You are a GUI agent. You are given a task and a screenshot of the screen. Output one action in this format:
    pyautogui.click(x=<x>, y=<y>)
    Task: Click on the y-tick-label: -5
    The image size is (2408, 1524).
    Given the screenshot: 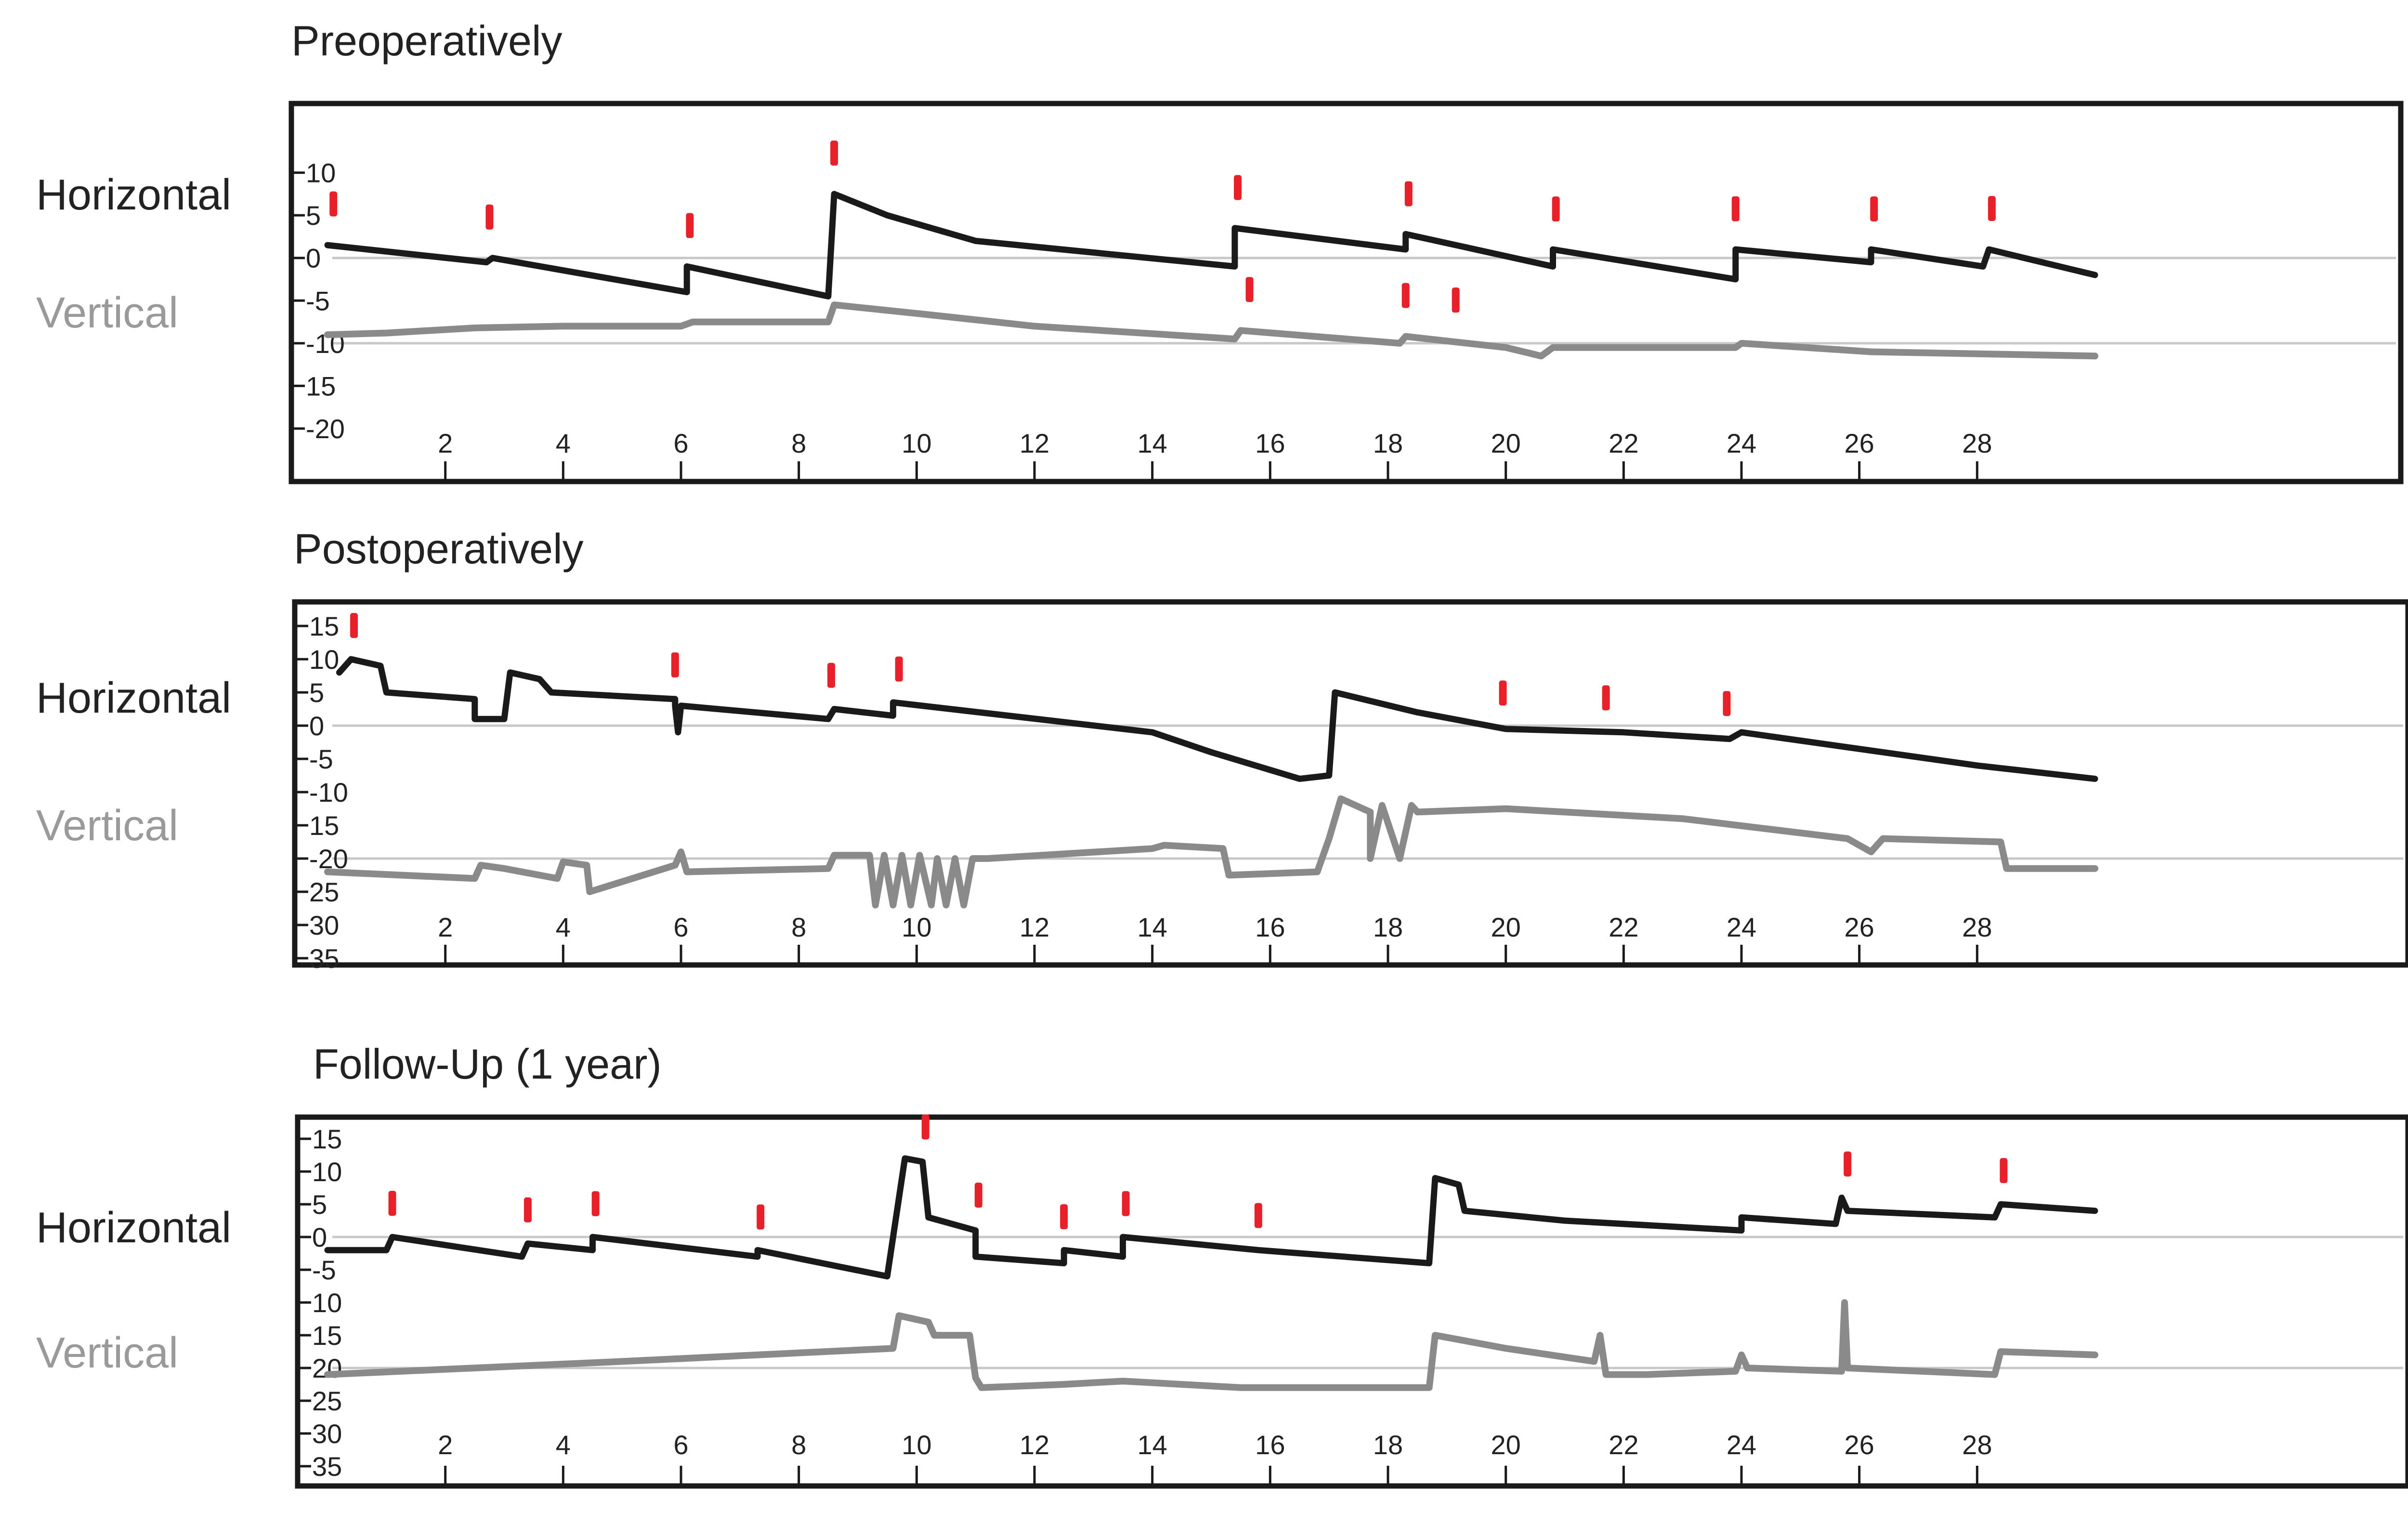 What is the action you would take?
    pyautogui.click(x=318, y=301)
    